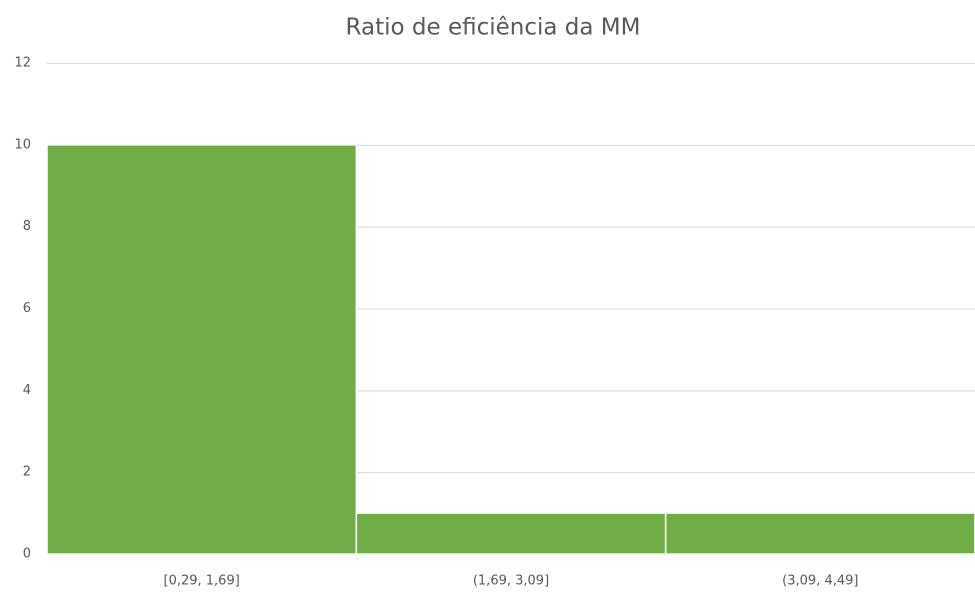 The width and height of the screenshot is (975, 594). Describe the element at coordinates (493, 28) in the screenshot. I see `chart-title: Ratio de eficiência da MM` at that location.